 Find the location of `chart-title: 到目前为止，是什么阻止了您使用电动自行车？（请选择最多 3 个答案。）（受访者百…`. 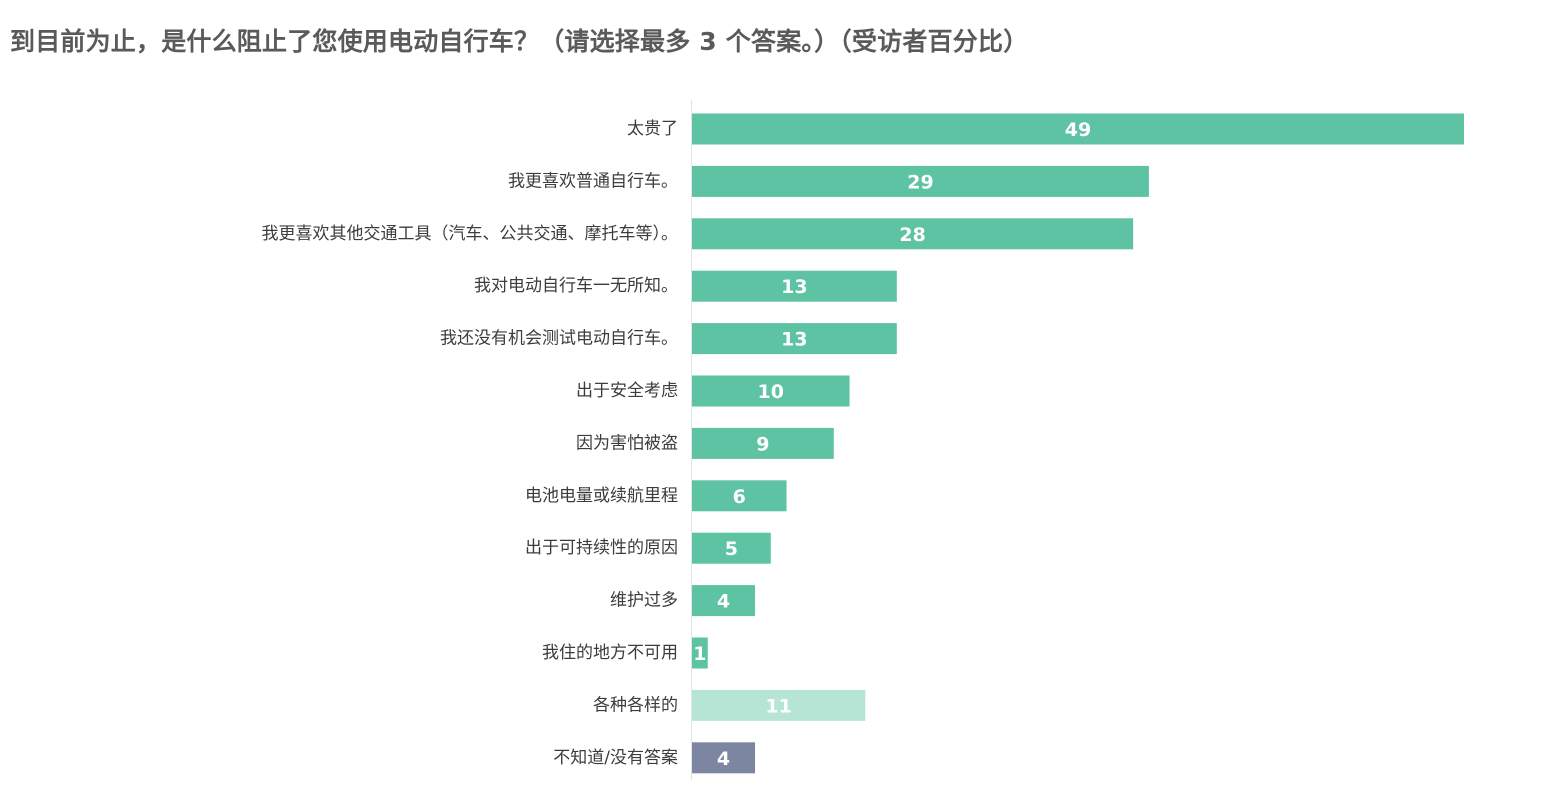

chart-title: 到目前为止，是什么阻止了您使用电动自行车？（请选择最多 3 个答案。）（受访者百… is located at coordinates (519, 41).